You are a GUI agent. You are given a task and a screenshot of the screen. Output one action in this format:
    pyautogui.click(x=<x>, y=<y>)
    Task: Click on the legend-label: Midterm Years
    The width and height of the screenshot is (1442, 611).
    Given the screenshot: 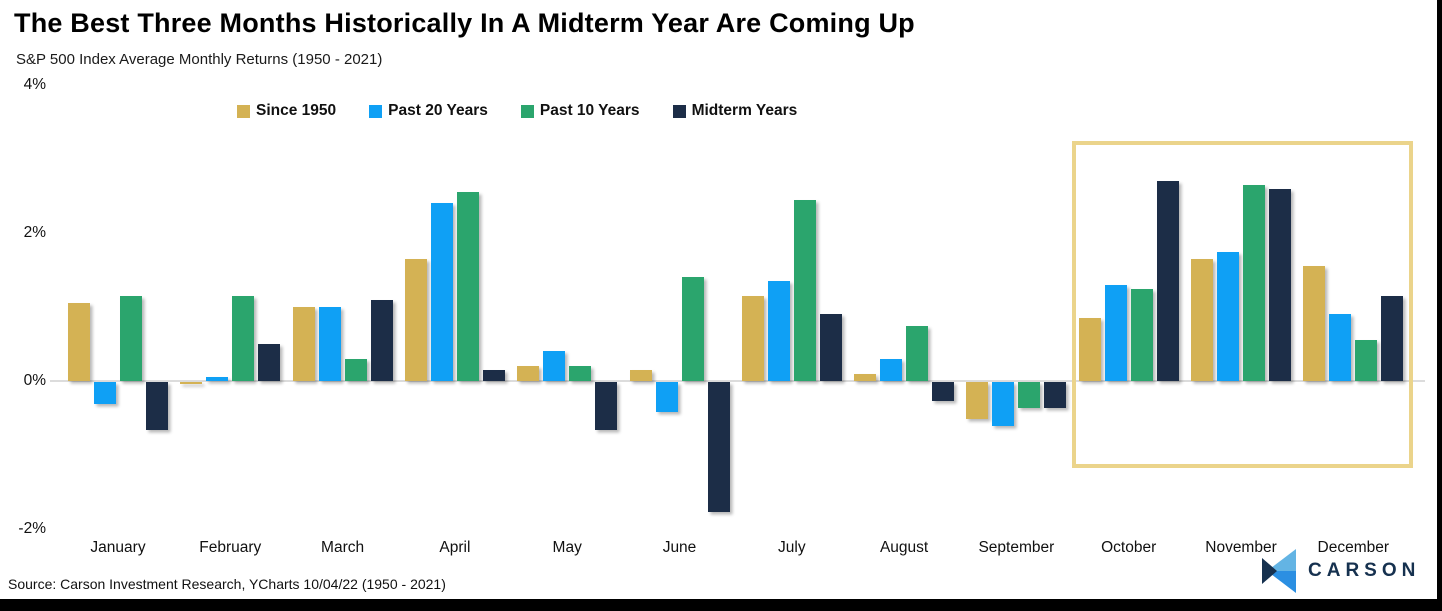 What is the action you would take?
    pyautogui.click(x=744, y=110)
    